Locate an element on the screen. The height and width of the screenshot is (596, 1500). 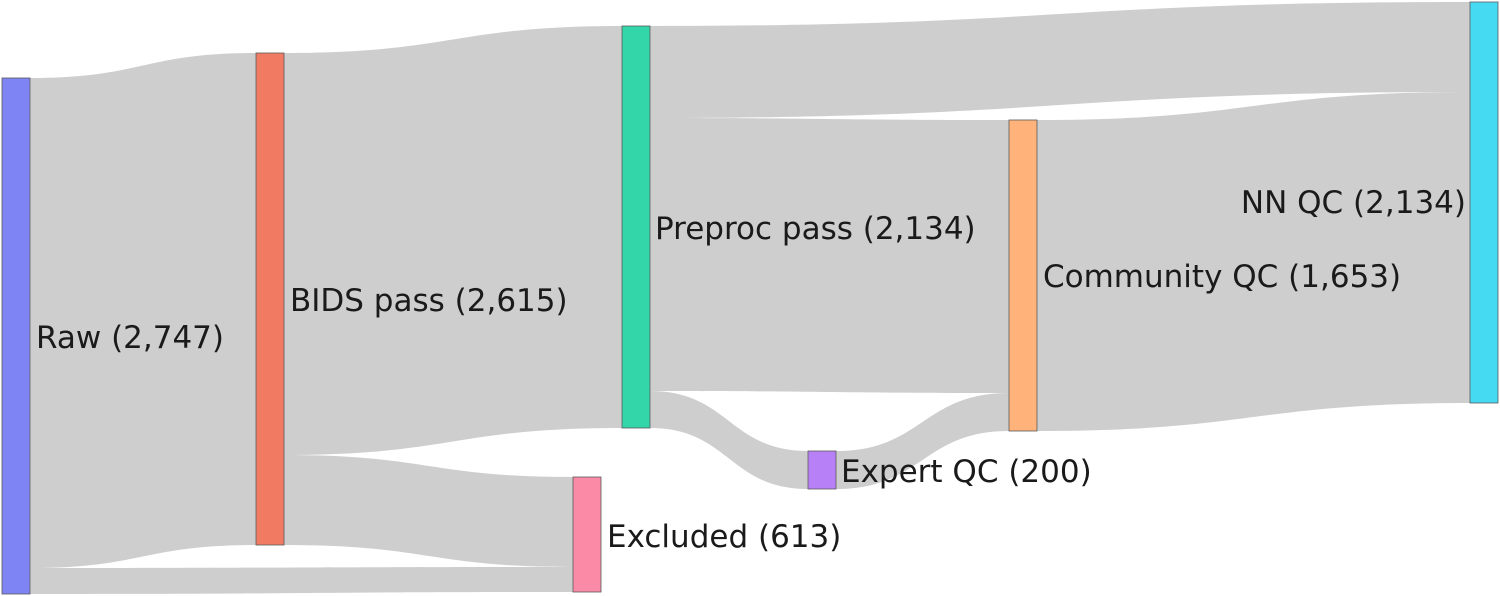
link-preproc-to-community is located at coordinates (829, 255).